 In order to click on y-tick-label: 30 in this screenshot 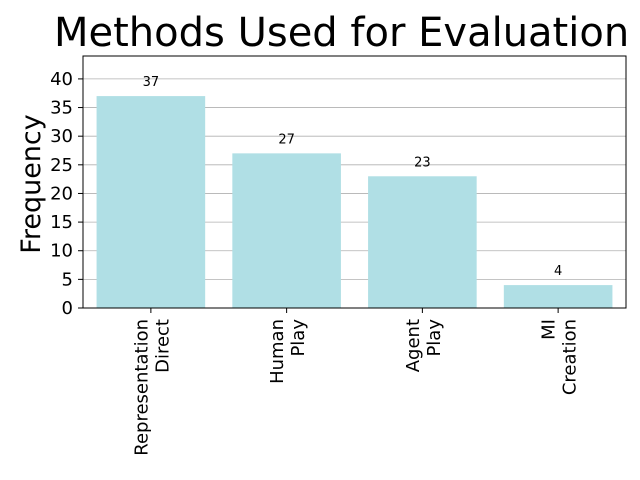, I will do `click(61, 136)`.